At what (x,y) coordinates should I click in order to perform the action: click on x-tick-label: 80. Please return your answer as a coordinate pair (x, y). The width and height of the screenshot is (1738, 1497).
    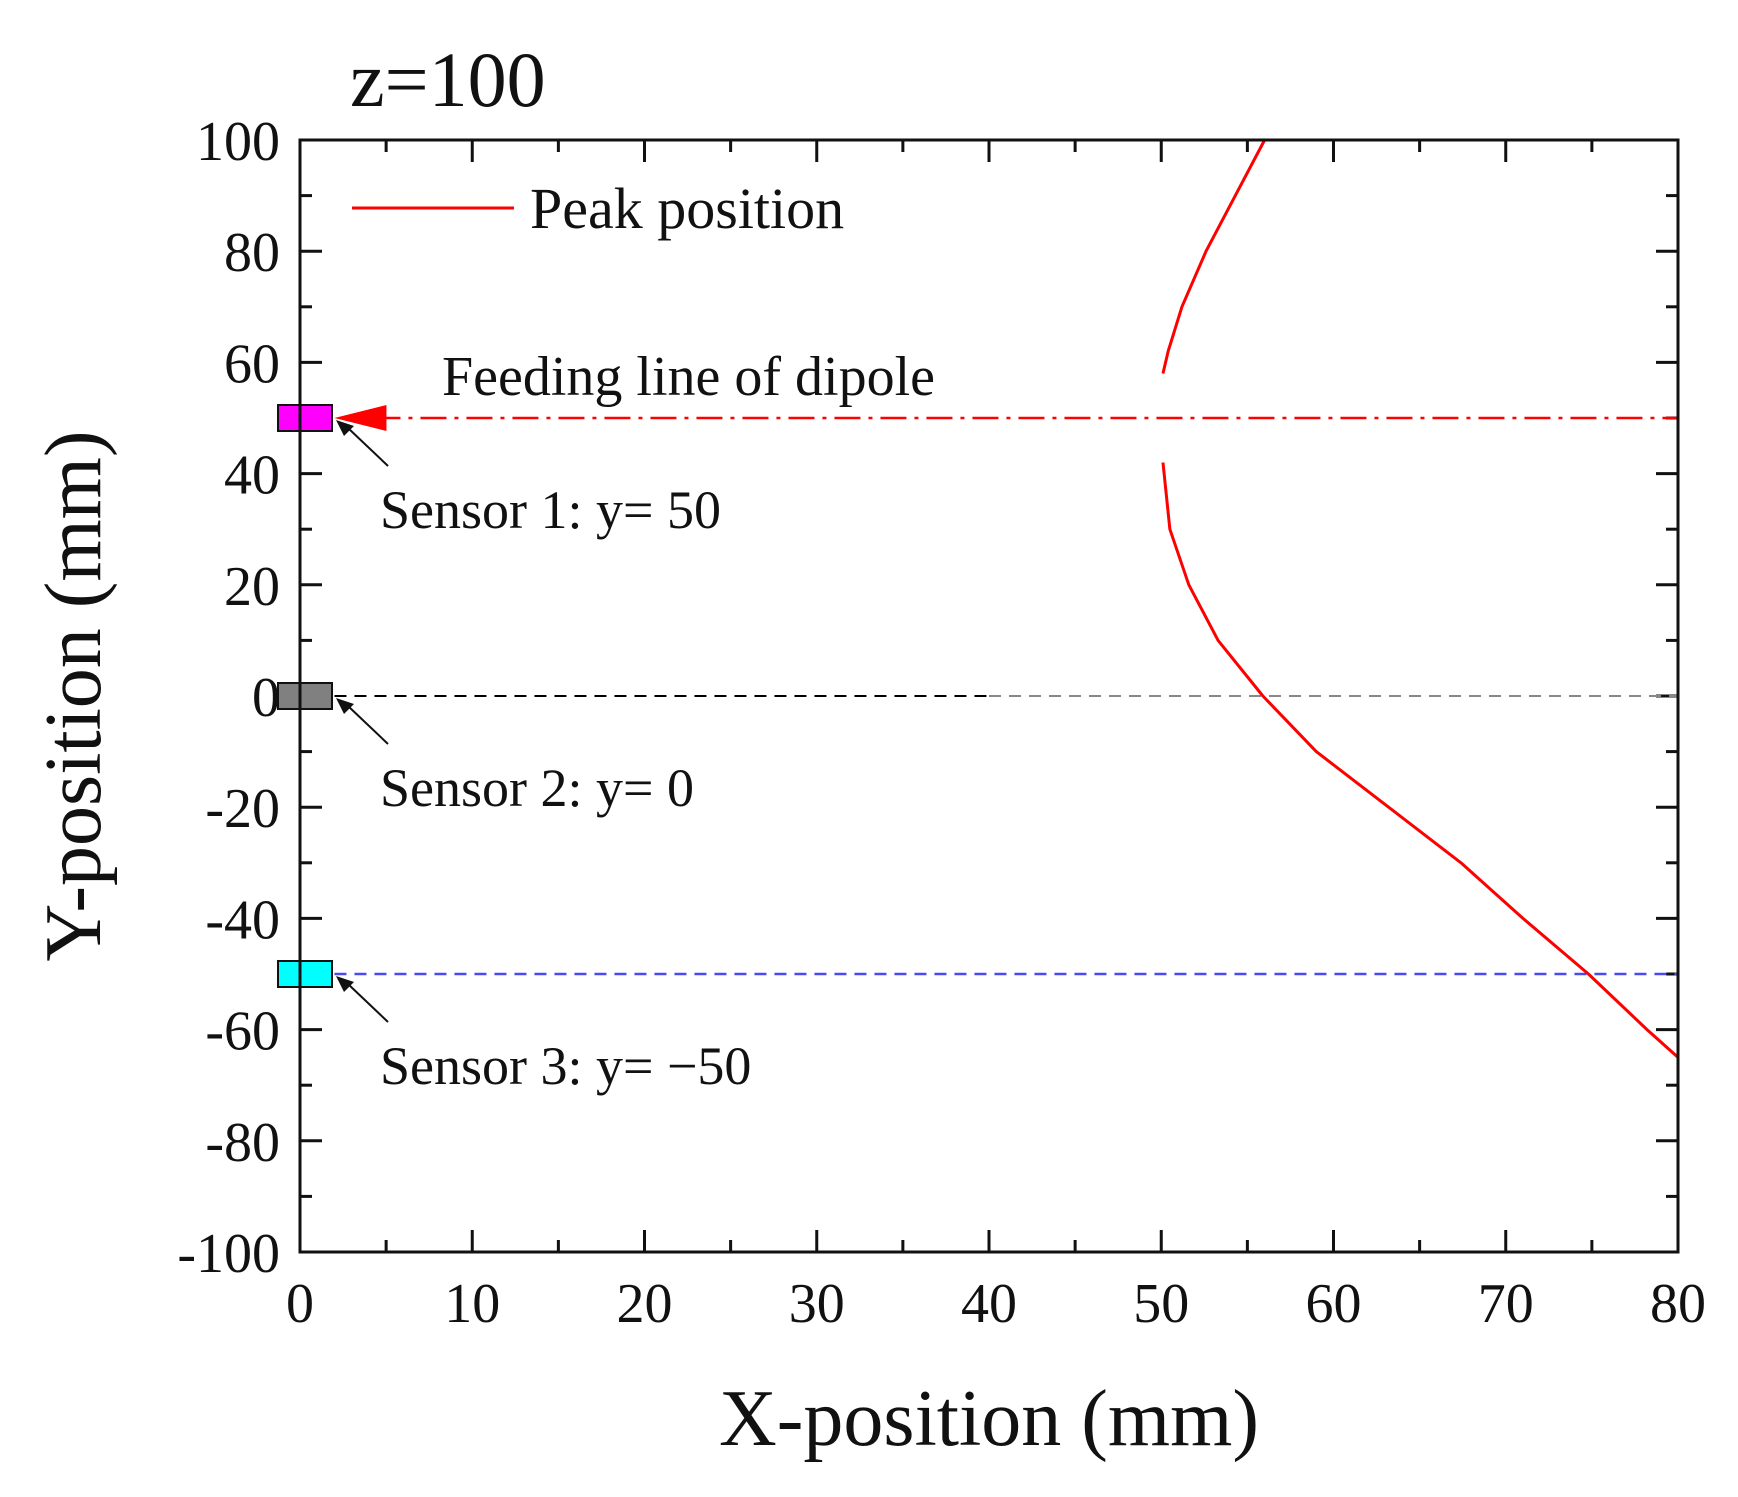
    Looking at the image, I should click on (1678, 1304).